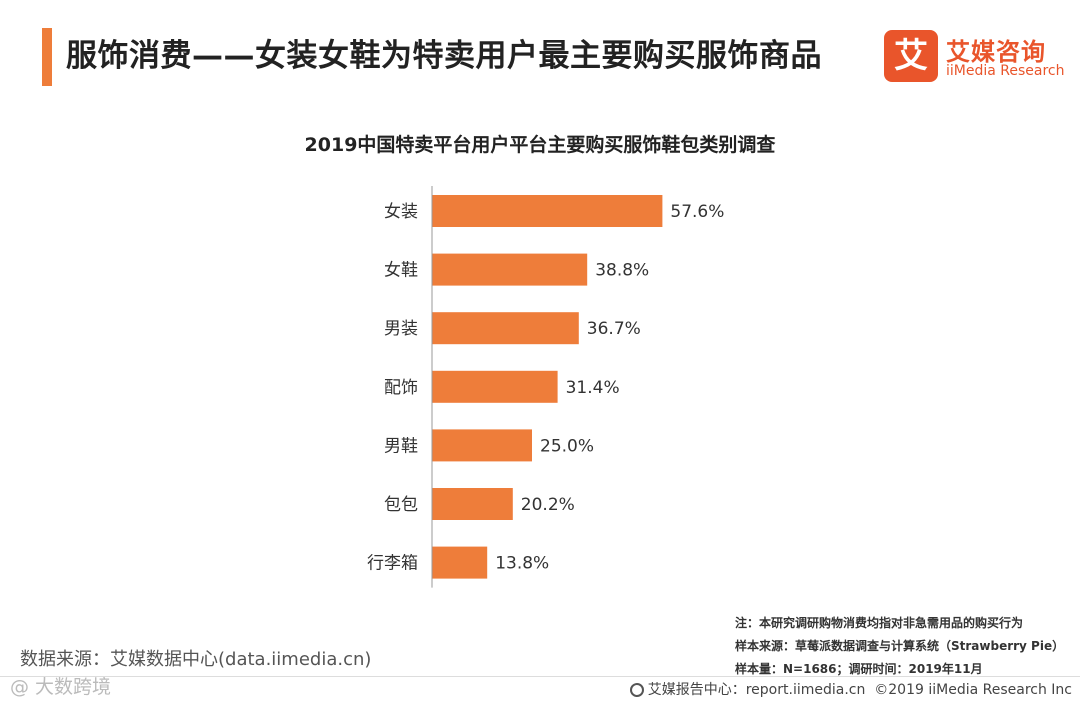  I want to click on value-label: 13.8%, so click(522, 564).